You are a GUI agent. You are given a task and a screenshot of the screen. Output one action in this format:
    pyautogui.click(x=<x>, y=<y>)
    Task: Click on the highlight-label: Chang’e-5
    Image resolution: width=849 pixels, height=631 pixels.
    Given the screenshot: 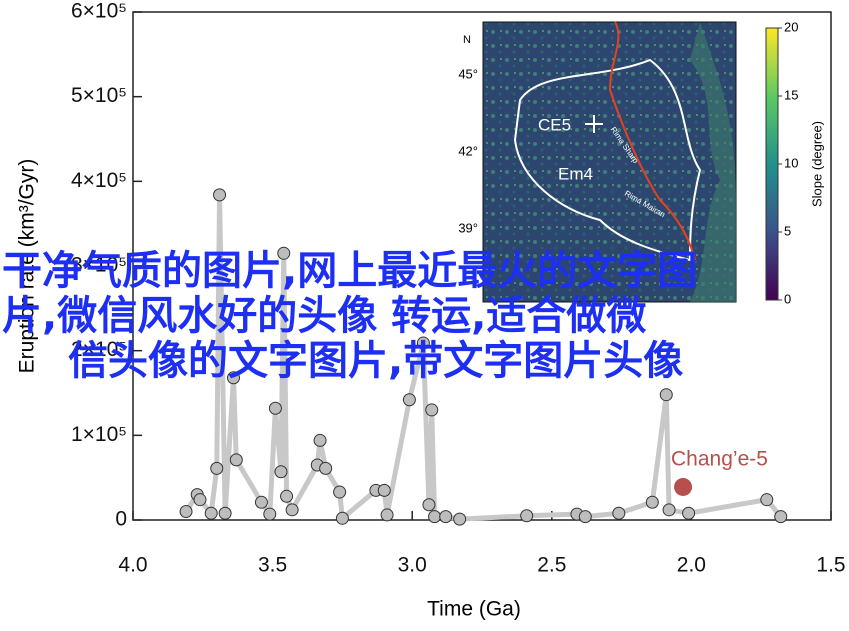 What is the action you would take?
    pyautogui.click(x=719, y=459)
    